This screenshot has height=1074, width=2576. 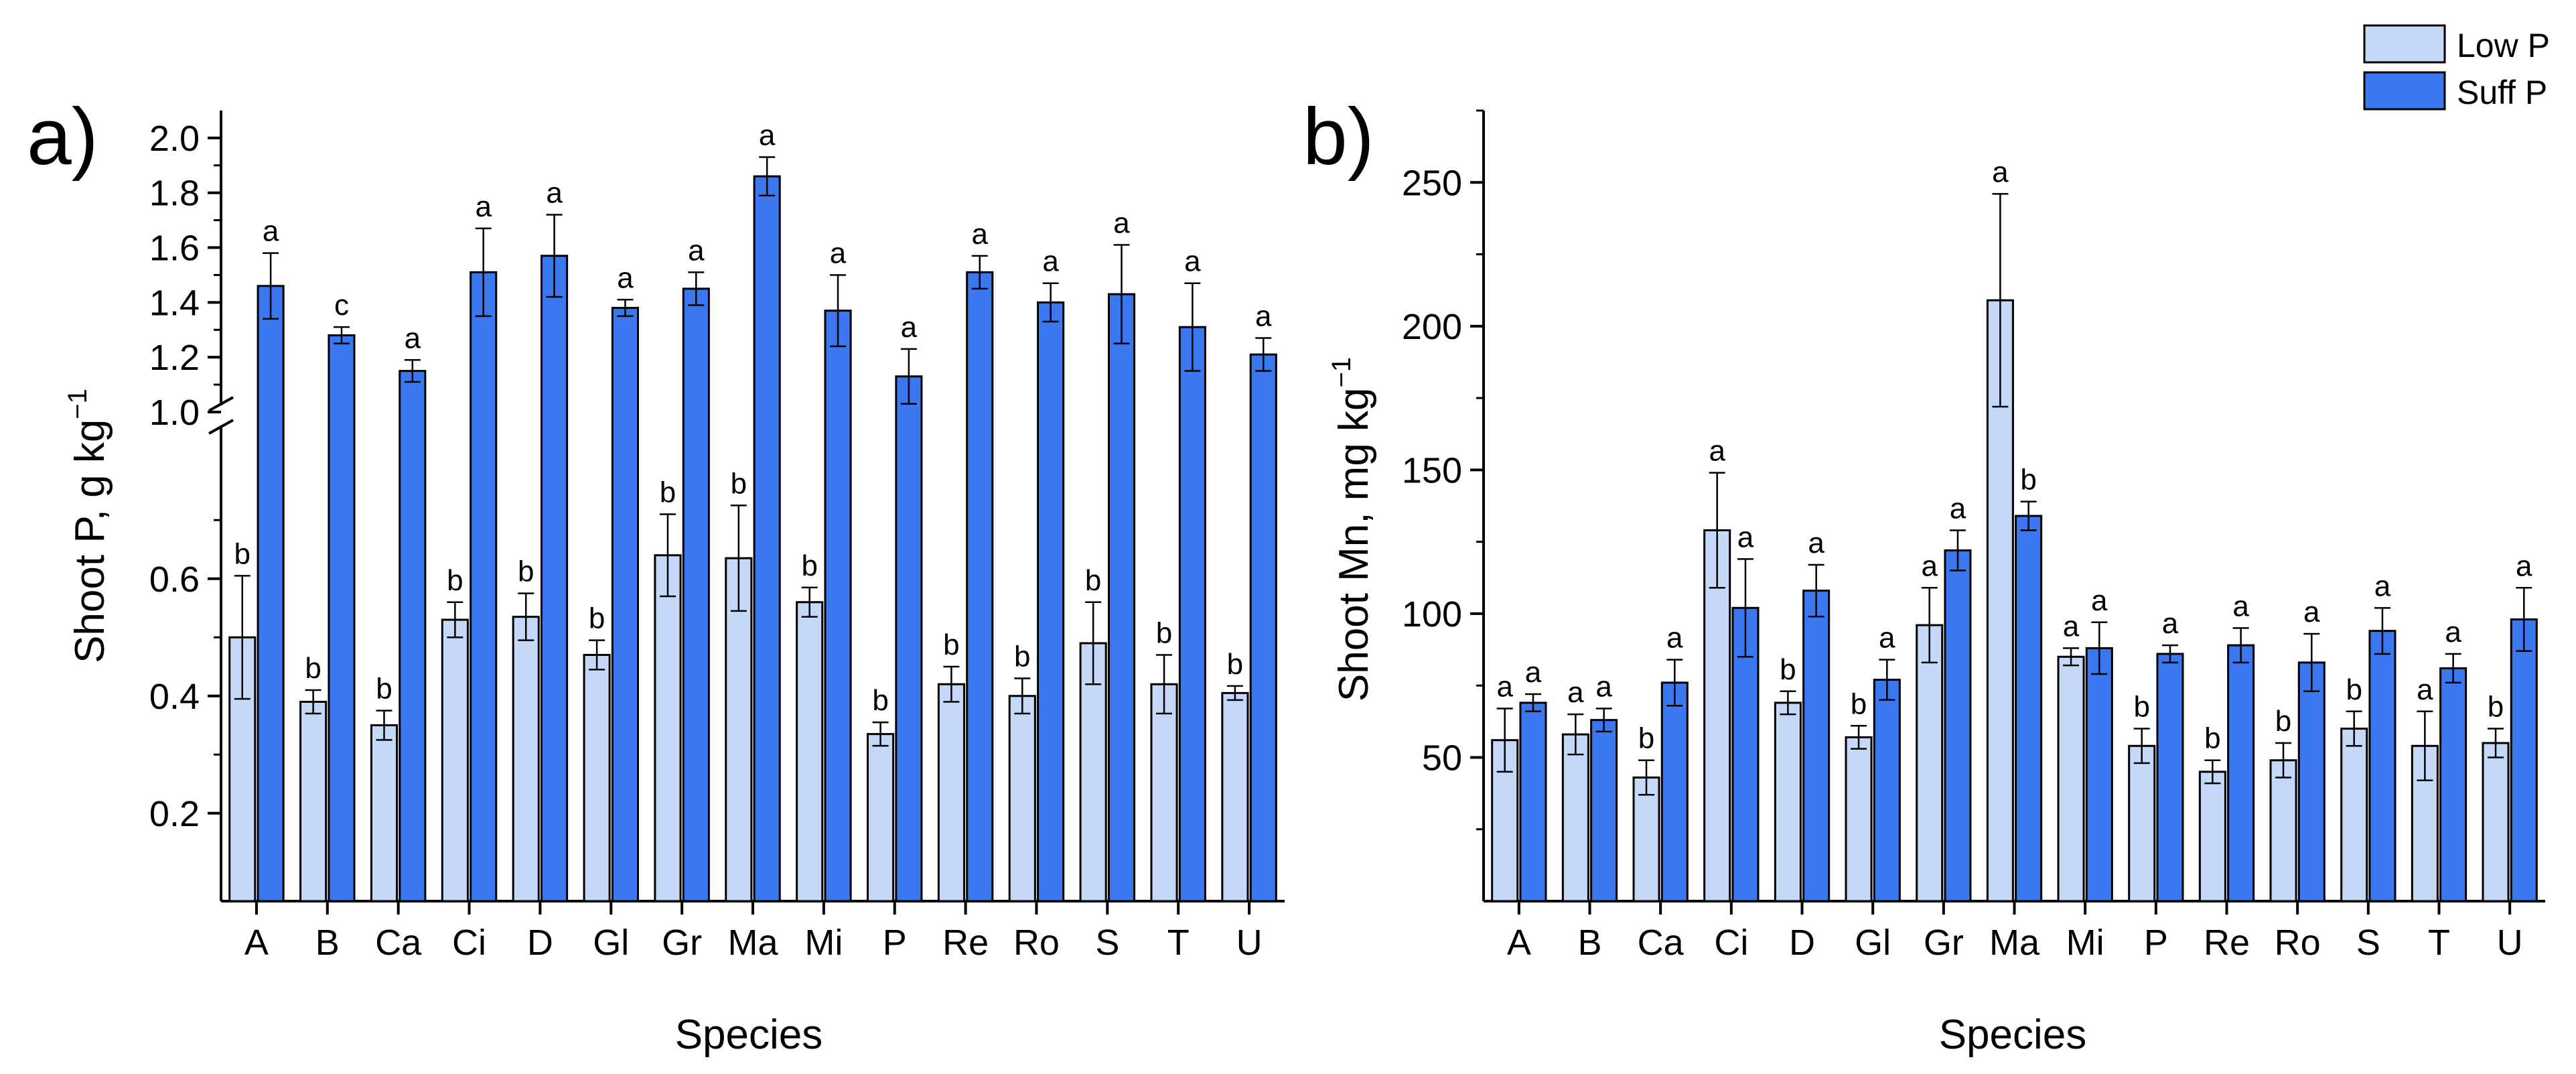 I want to click on x-tick-label: Re, so click(x=2227, y=943).